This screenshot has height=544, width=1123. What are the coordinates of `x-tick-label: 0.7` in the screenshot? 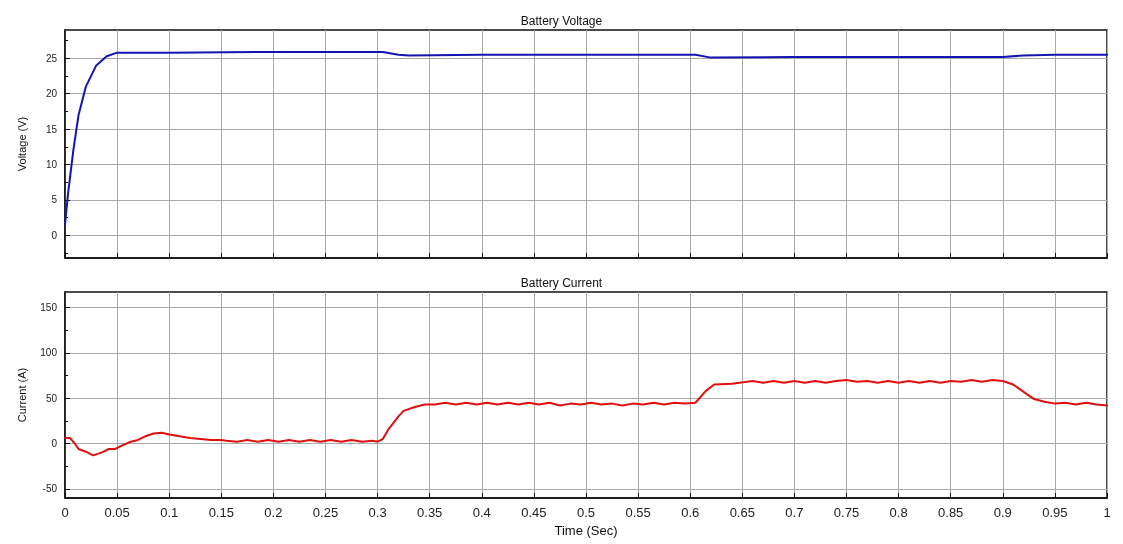 It's located at (794, 512).